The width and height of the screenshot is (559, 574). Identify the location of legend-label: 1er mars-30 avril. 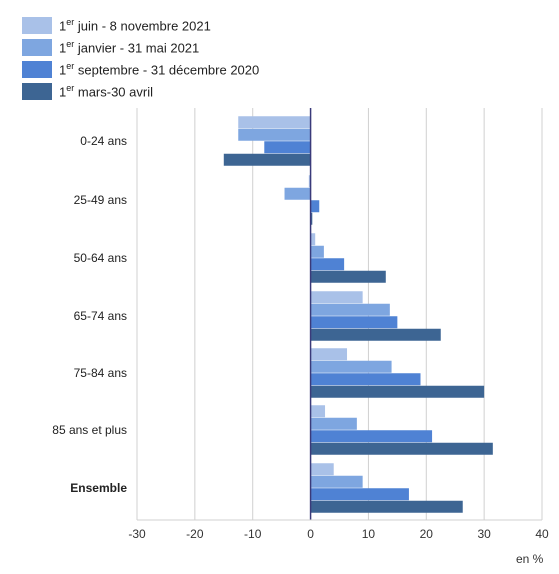
(106, 91).